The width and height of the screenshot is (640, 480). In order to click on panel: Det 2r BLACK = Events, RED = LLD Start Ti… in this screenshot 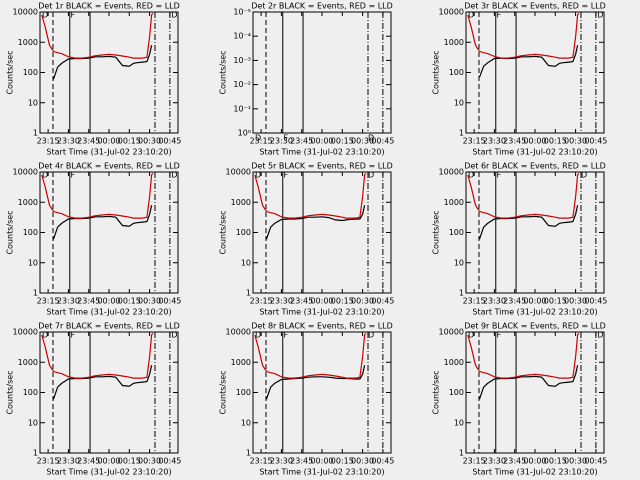, I will do `click(307, 79)`.